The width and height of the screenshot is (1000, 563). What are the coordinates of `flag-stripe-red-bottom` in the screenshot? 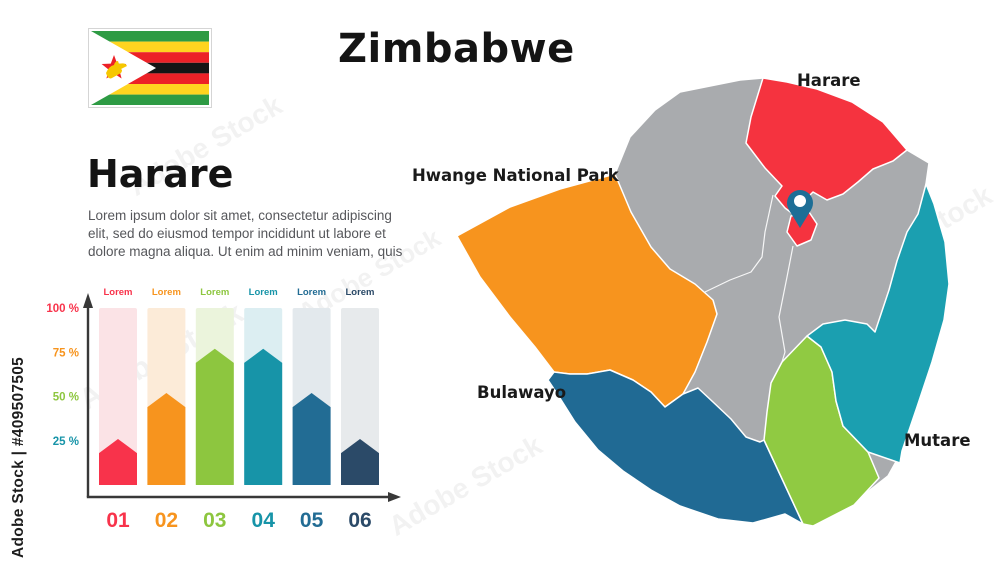 It's located at (150, 78).